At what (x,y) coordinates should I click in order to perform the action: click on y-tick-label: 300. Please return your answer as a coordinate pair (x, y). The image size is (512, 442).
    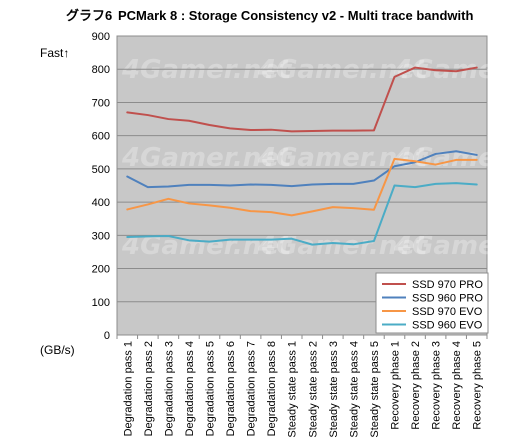
    Looking at the image, I should click on (101, 236).